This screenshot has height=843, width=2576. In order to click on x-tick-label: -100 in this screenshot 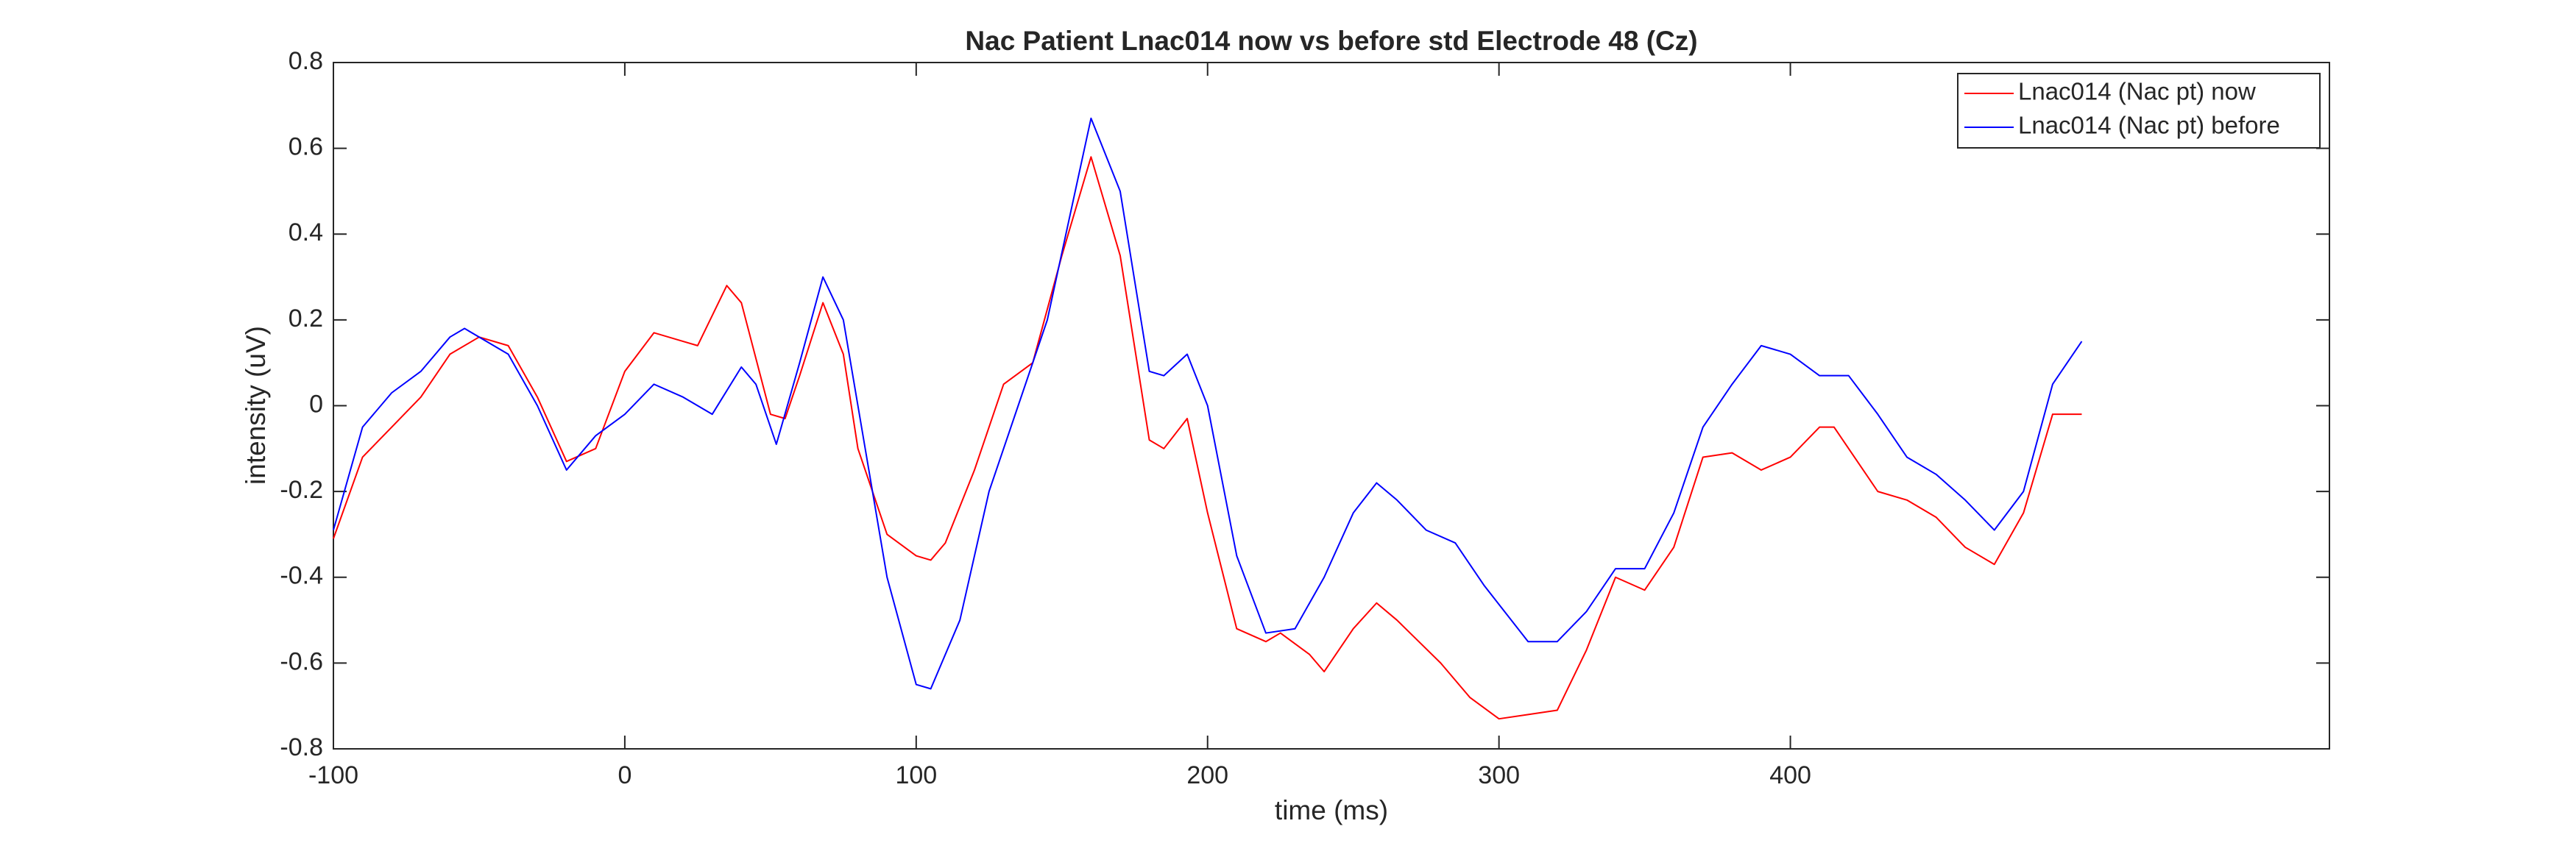, I will do `click(333, 775)`.